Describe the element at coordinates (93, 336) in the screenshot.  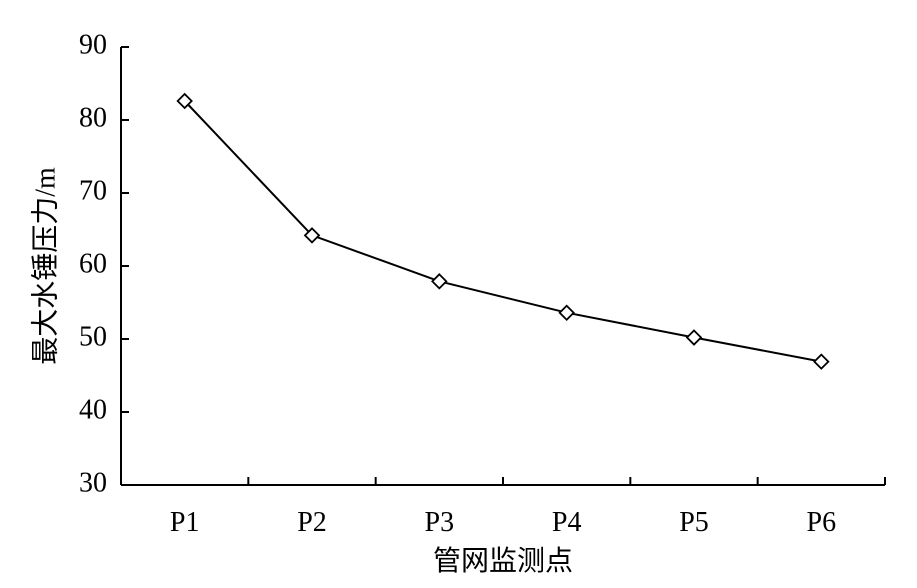
I see `y-tick-label: 50` at that location.